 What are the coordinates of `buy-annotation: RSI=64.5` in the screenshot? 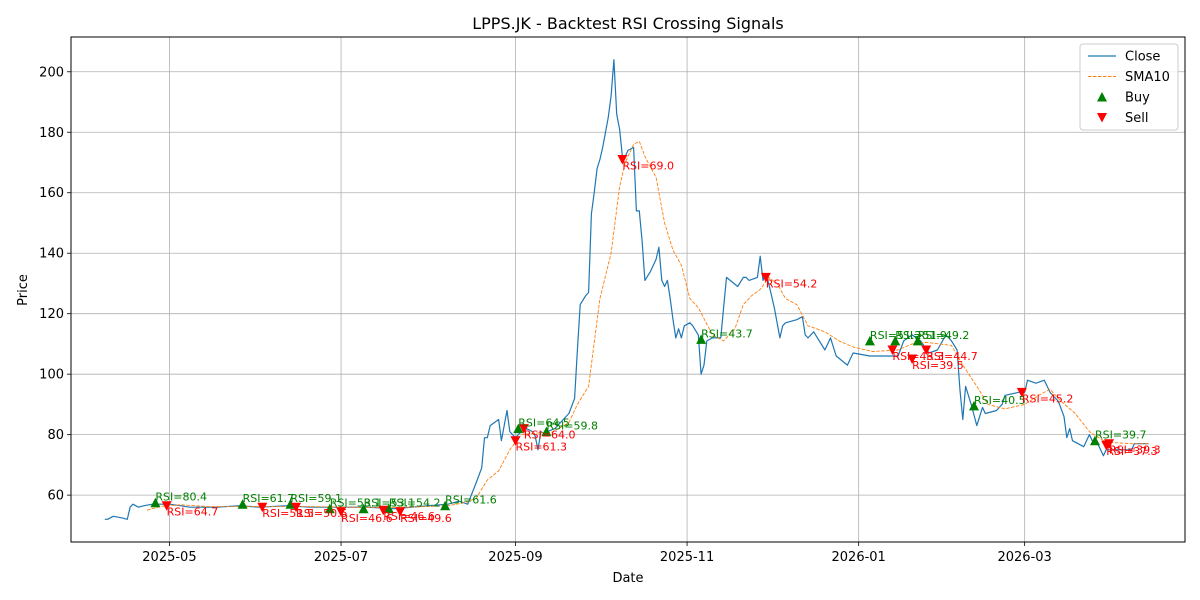 It's located at (544, 423).